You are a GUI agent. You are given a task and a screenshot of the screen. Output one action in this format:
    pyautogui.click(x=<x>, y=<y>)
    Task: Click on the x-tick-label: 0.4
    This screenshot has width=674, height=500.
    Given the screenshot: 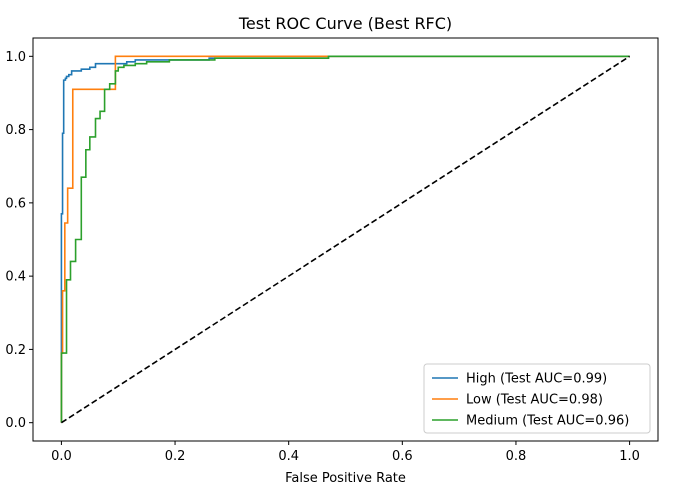 What is the action you would take?
    pyautogui.click(x=288, y=456)
    